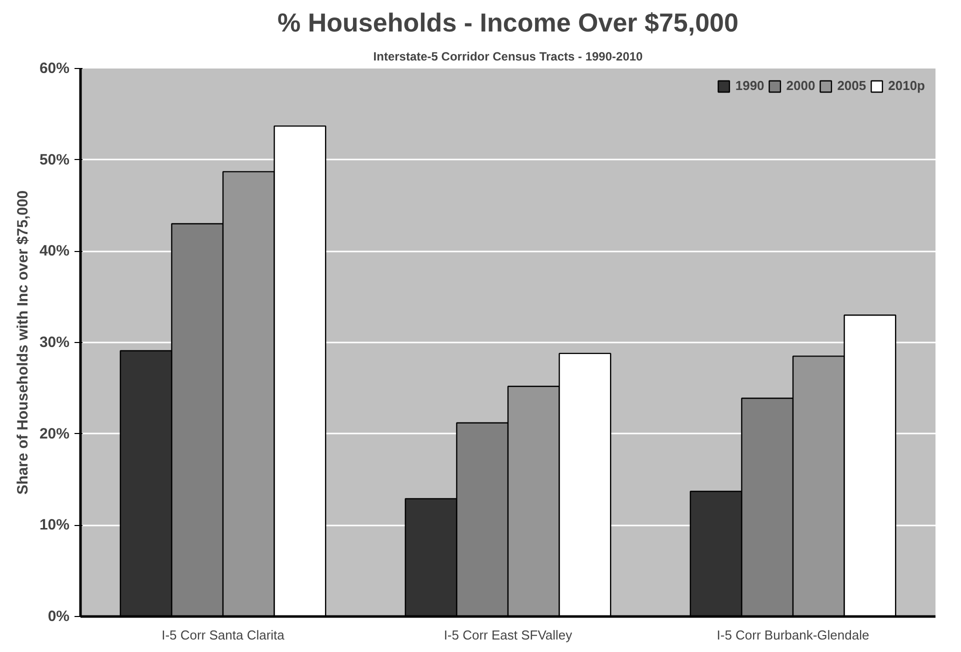  Describe the element at coordinates (54, 525) in the screenshot. I see `y-tick-label: 10%` at that location.